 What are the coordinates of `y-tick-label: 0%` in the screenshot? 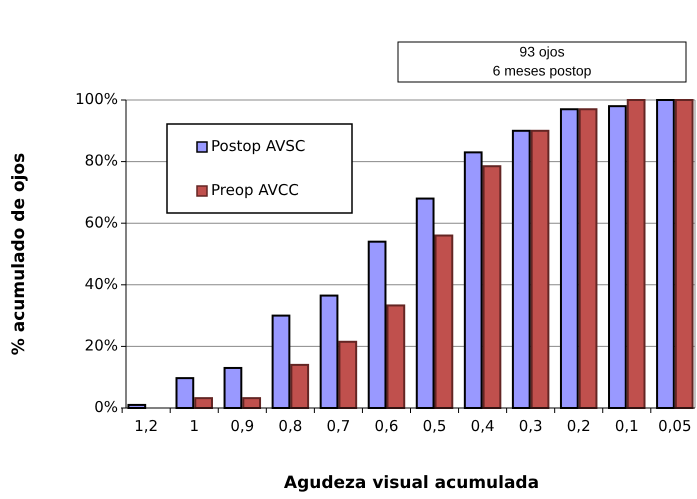 It's located at (106, 407).